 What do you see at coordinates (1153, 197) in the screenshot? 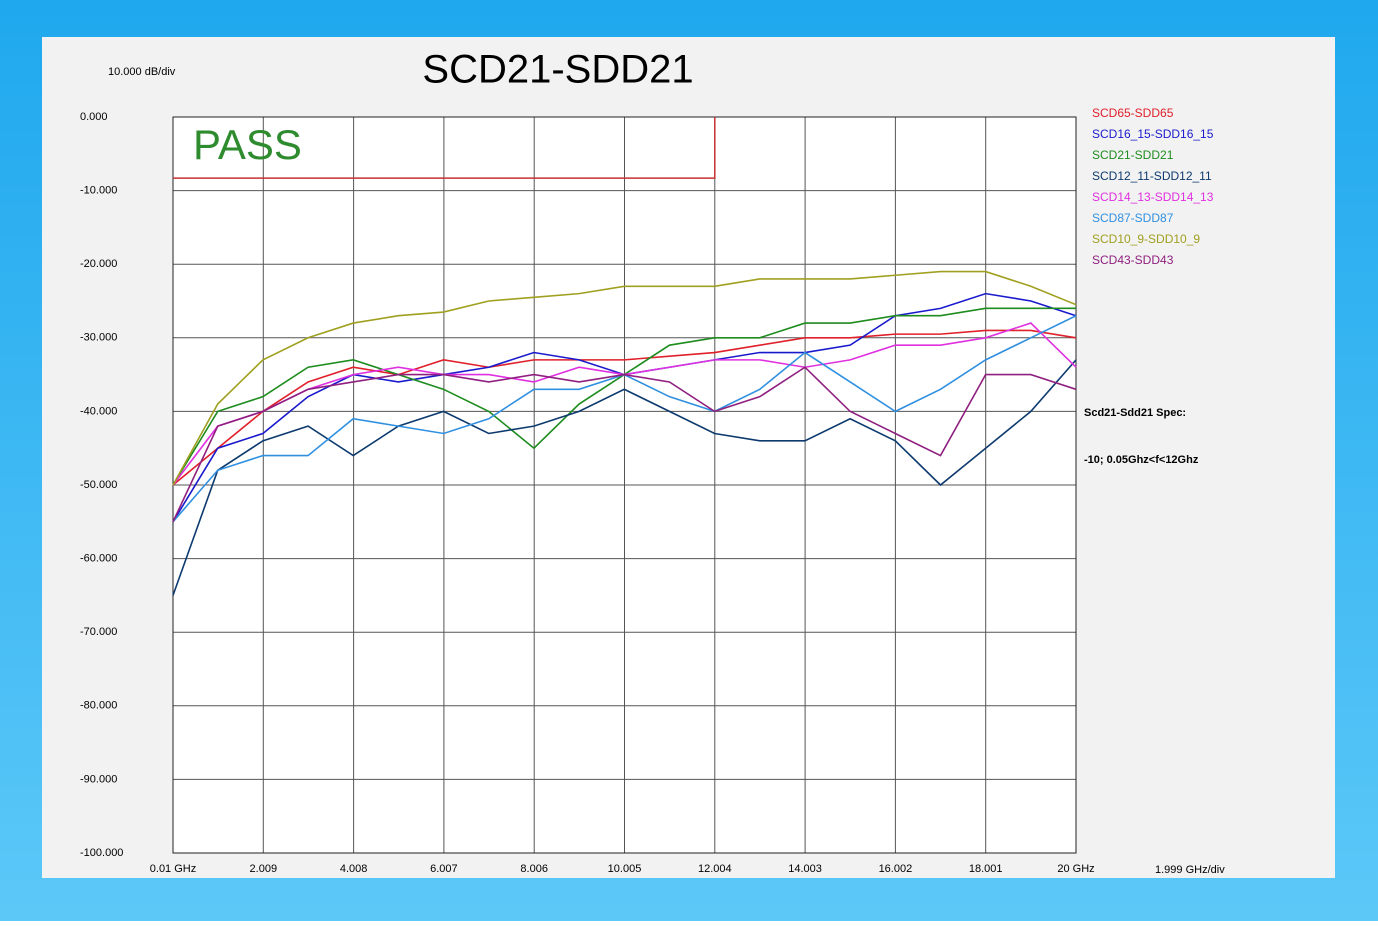
I see `legend-label: SCD14_13-SDD14_13` at bounding box center [1153, 197].